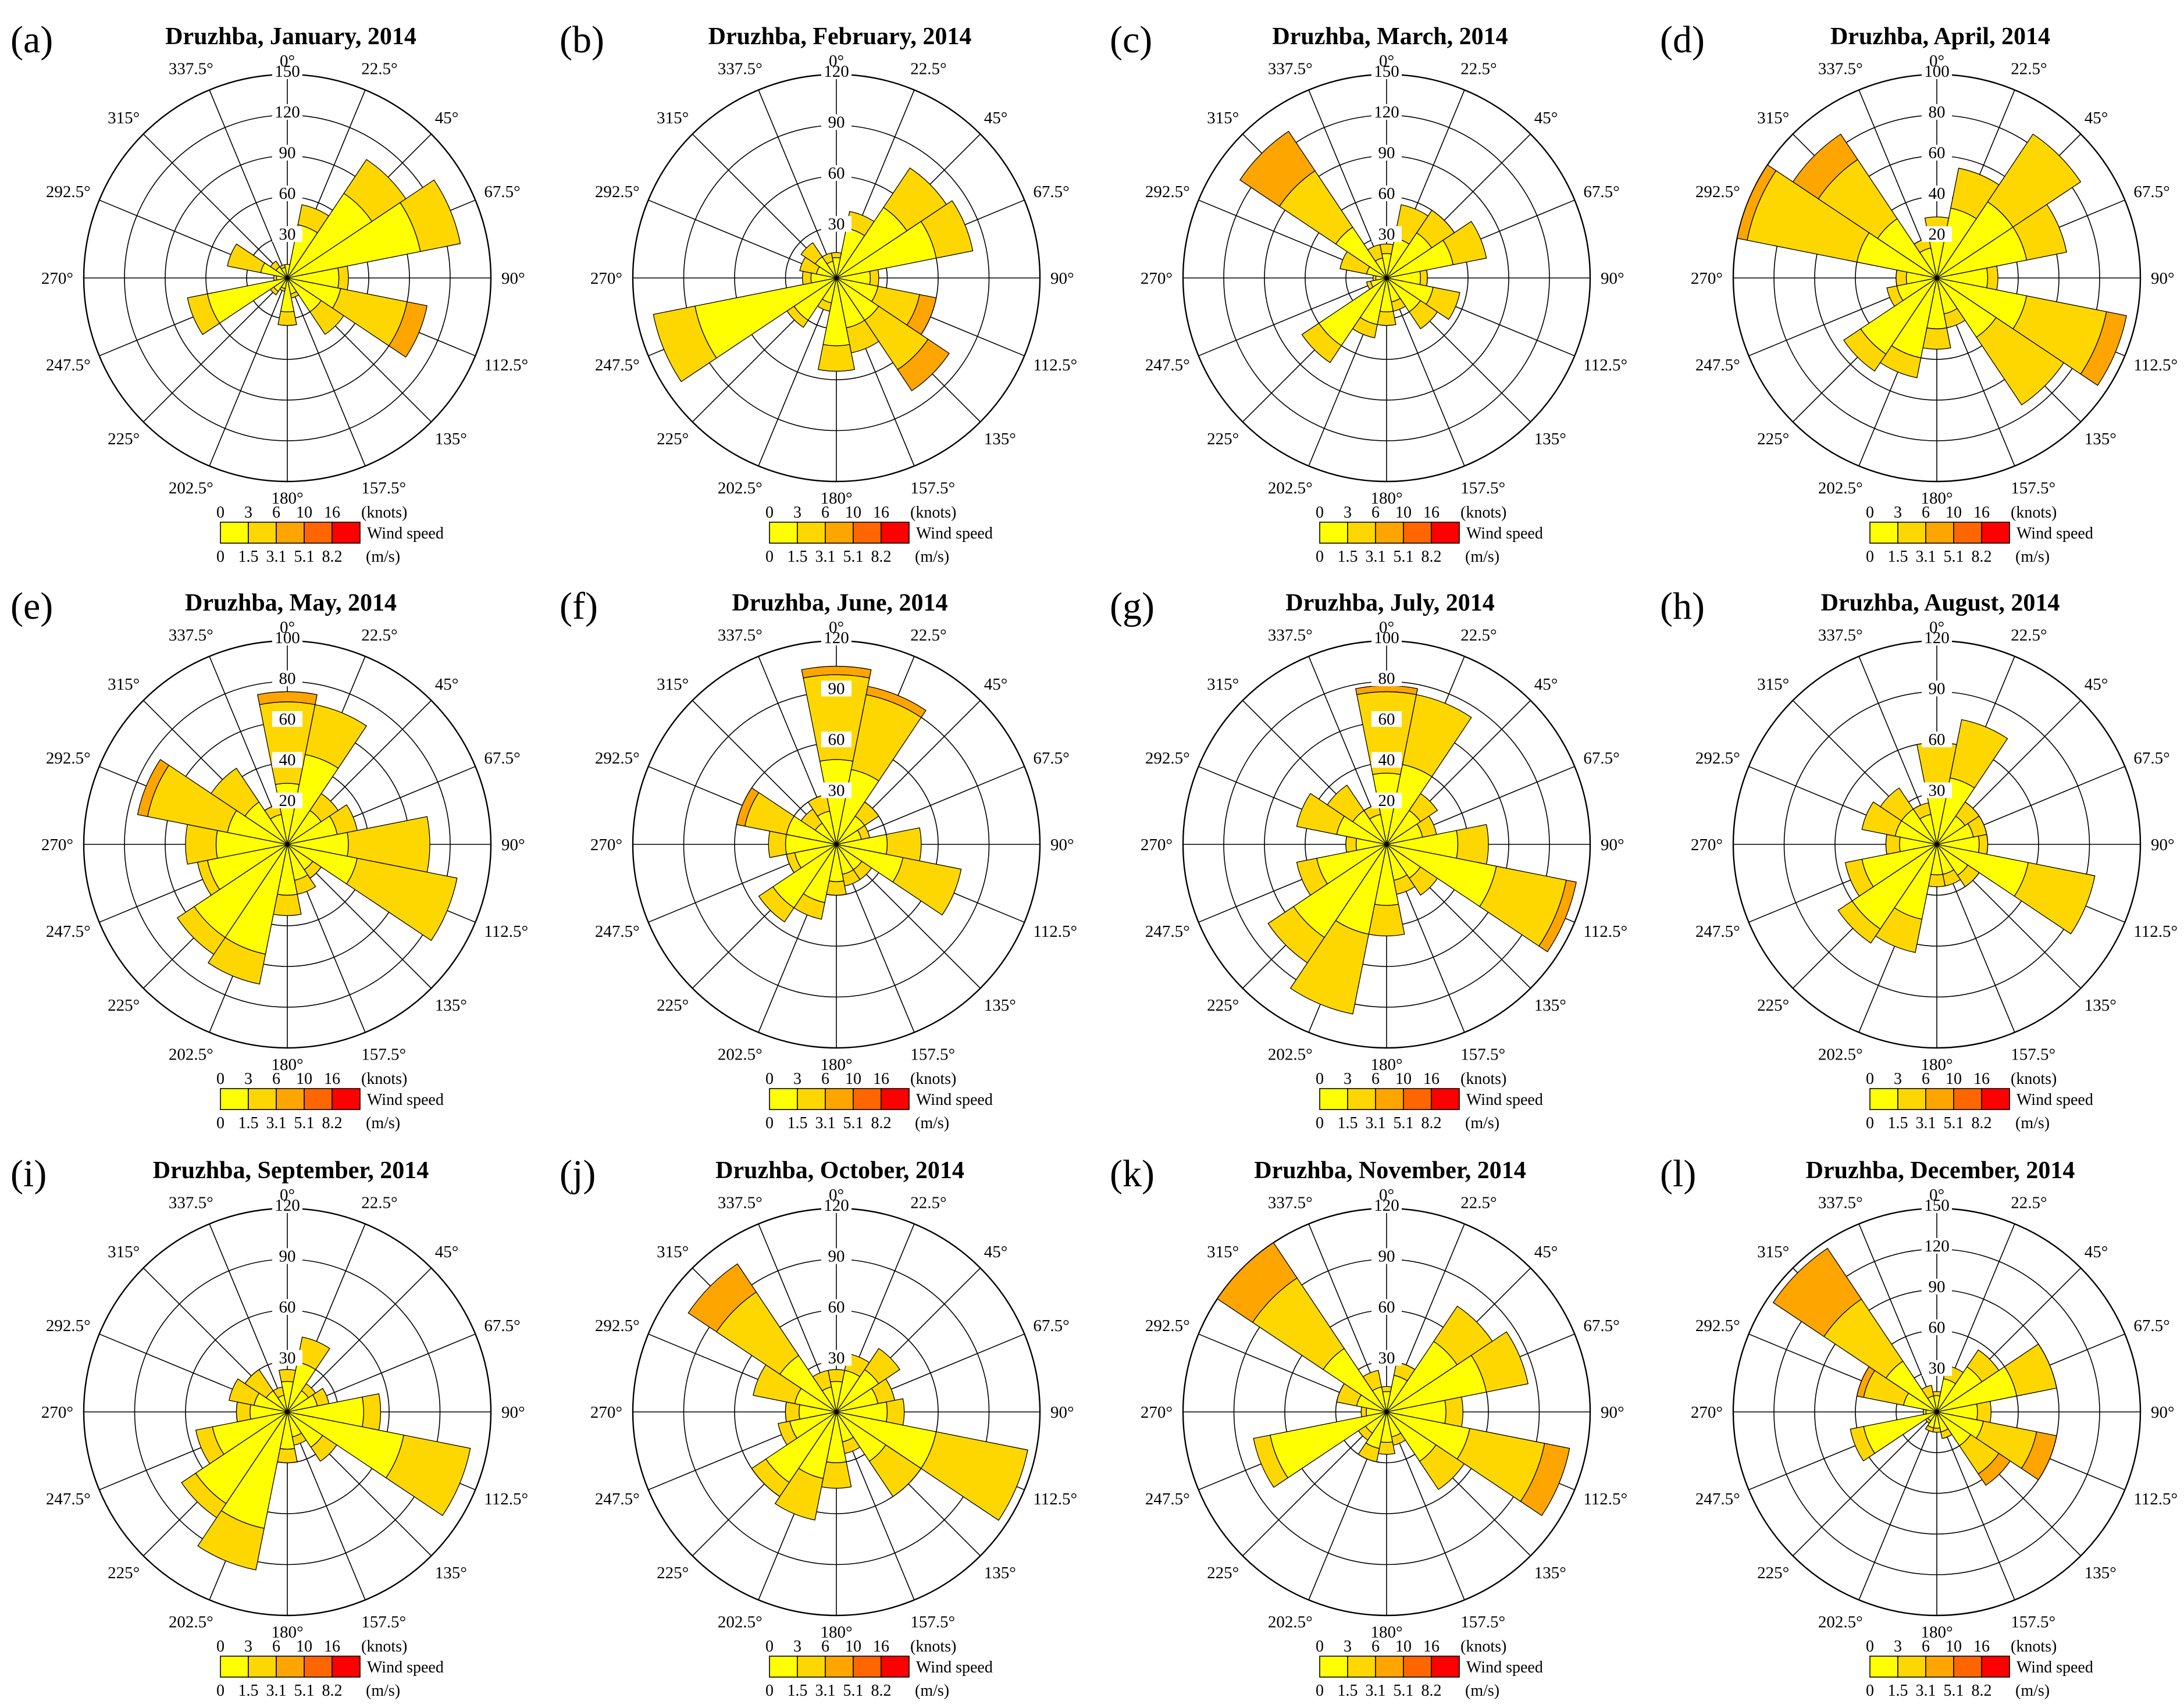 The height and width of the screenshot is (1705, 2184). I want to click on sector-337.5-class-2, so click(1922, 811).